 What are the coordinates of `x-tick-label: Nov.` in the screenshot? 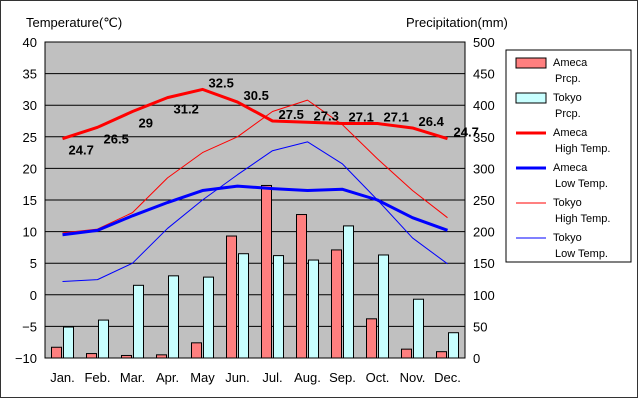 It's located at (413, 377).